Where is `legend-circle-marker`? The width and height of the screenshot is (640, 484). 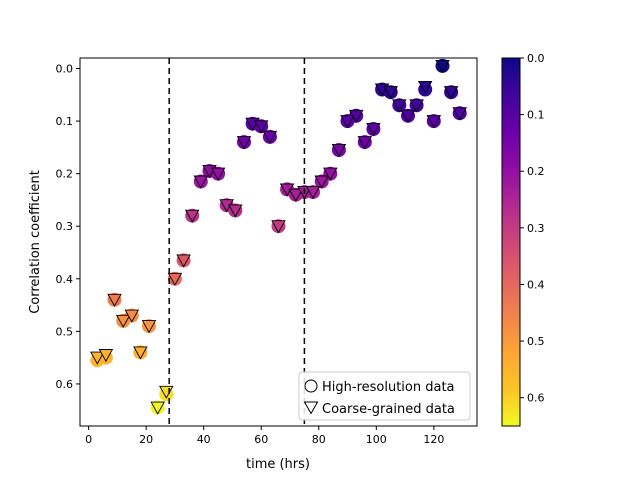 legend-circle-marker is located at coordinates (311, 386).